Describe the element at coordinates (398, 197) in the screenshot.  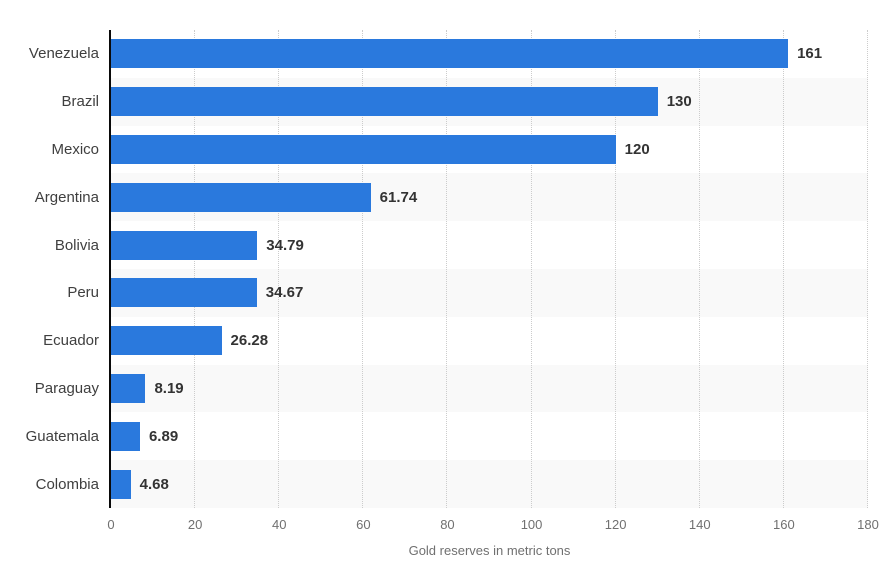
I see `bar-value-label: 61.74` at that location.